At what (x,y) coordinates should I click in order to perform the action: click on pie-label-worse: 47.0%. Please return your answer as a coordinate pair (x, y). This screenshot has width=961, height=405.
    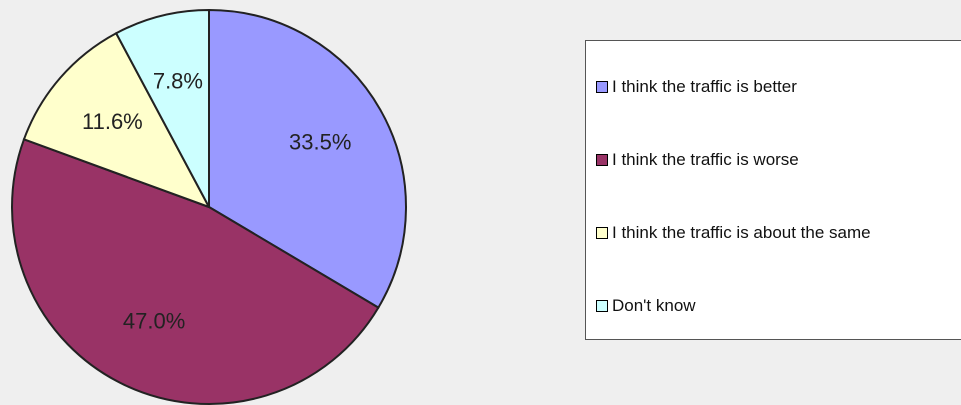
    Looking at the image, I should click on (154, 320).